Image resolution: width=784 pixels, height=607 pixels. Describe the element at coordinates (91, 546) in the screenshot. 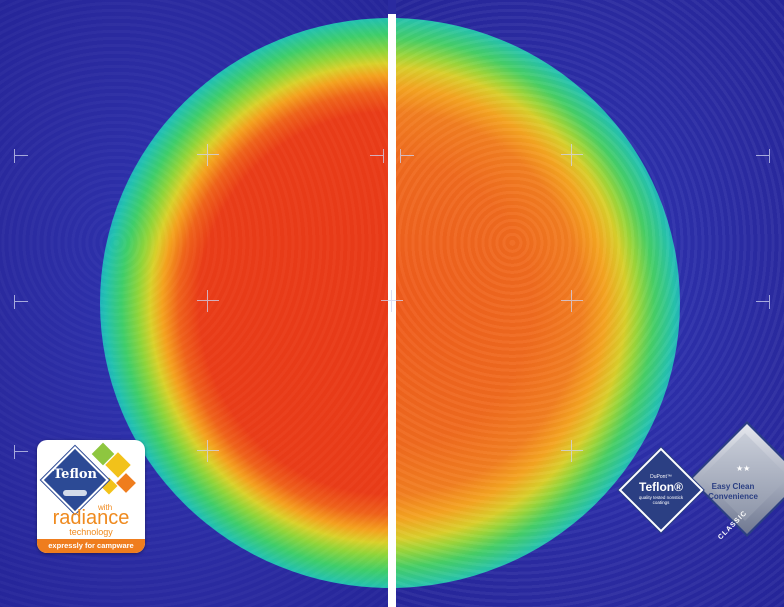

I see `badge-campware-bar: expressly for campware` at that location.